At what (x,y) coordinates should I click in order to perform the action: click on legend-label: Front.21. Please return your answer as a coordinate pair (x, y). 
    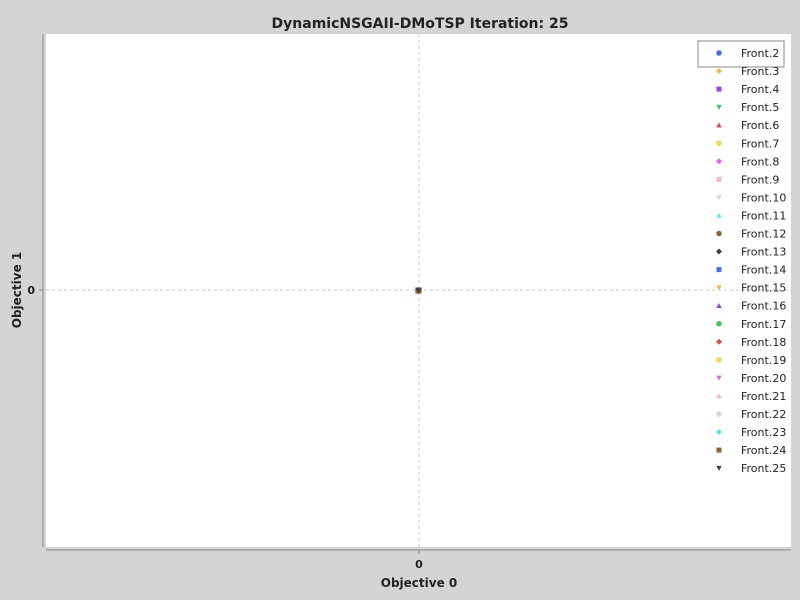
    Looking at the image, I should click on (763, 396).